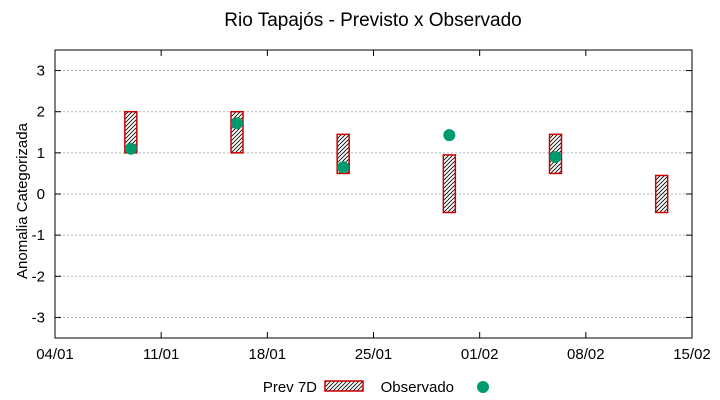 Image resolution: width=720 pixels, height=400 pixels. Describe the element at coordinates (268, 354) in the screenshot. I see `x-tick-label: 18/01` at that location.